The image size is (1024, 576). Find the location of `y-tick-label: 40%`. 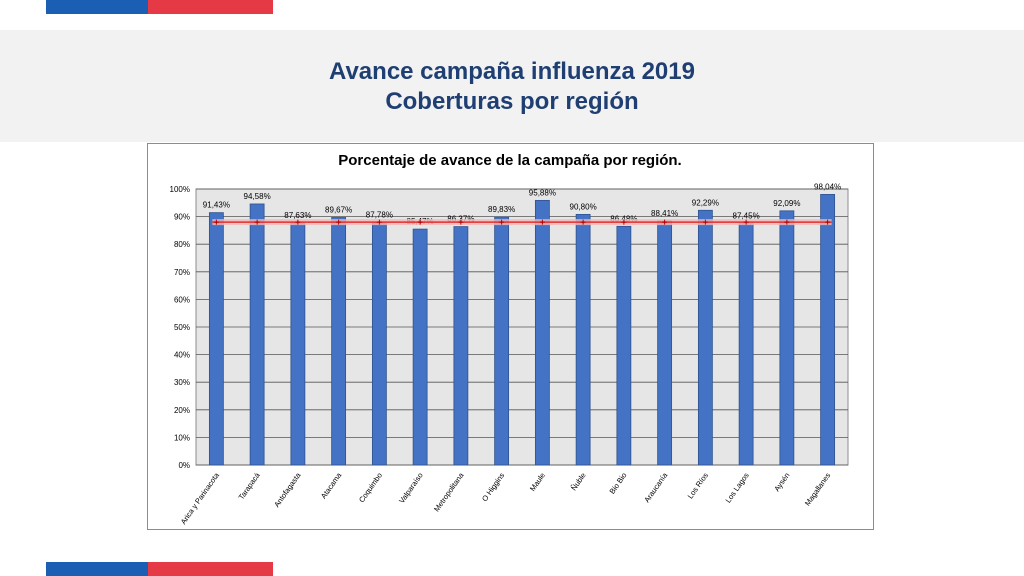

y-tick-label: 40% is located at coordinates (182, 355).